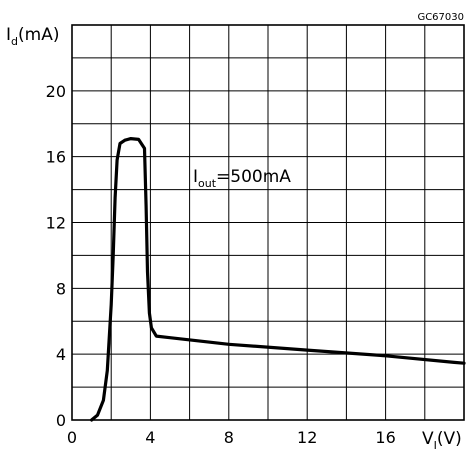  What do you see at coordinates (242, 178) in the screenshot?
I see `curve-annotation: Iout=500mA` at bounding box center [242, 178].